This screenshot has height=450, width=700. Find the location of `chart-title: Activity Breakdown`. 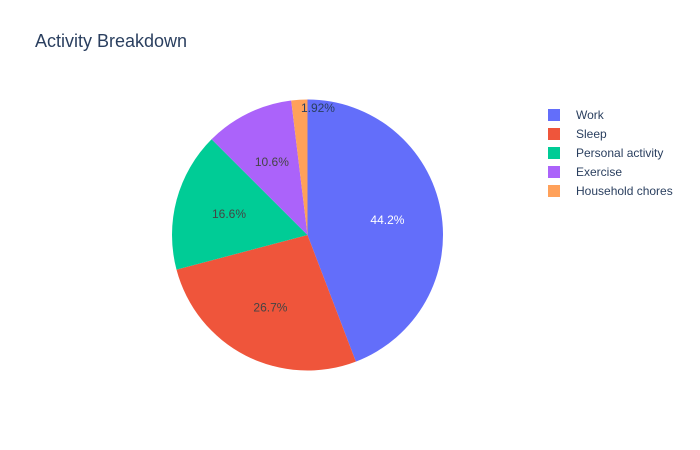

chart-title: Activity Breakdown is located at coordinates (111, 41).